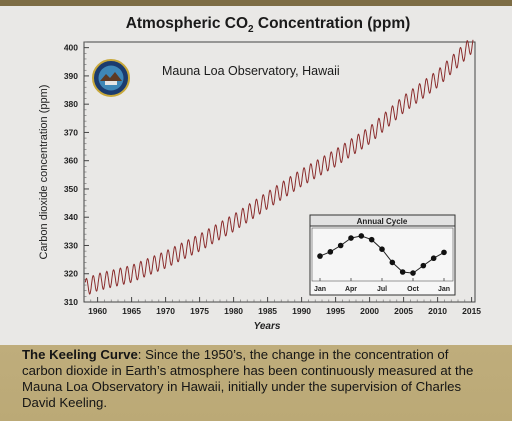  Describe the element at coordinates (267, 311) in the screenshot. I see `x-tick-label: 1985` at that location.